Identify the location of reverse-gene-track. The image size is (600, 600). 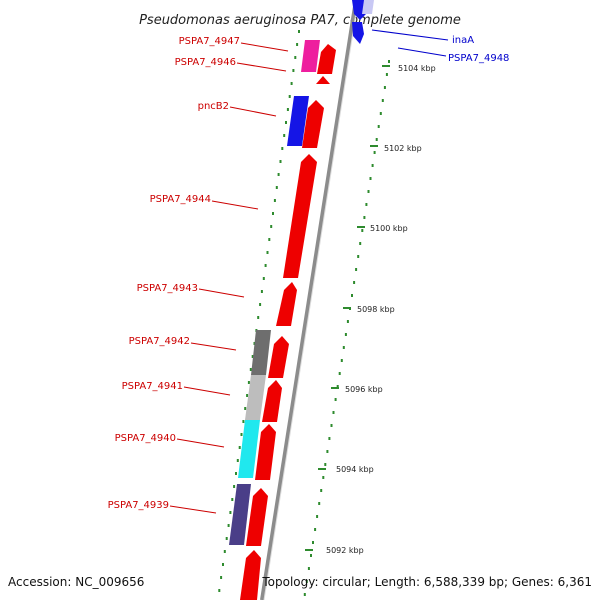
(363, 22).